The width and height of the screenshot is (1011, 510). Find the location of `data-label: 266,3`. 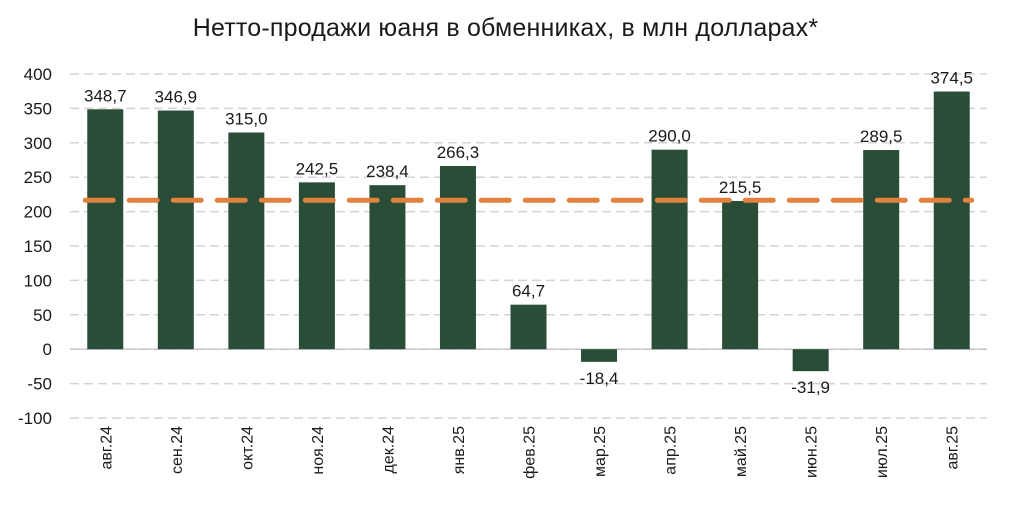

data-label: 266,3 is located at coordinates (458, 152).